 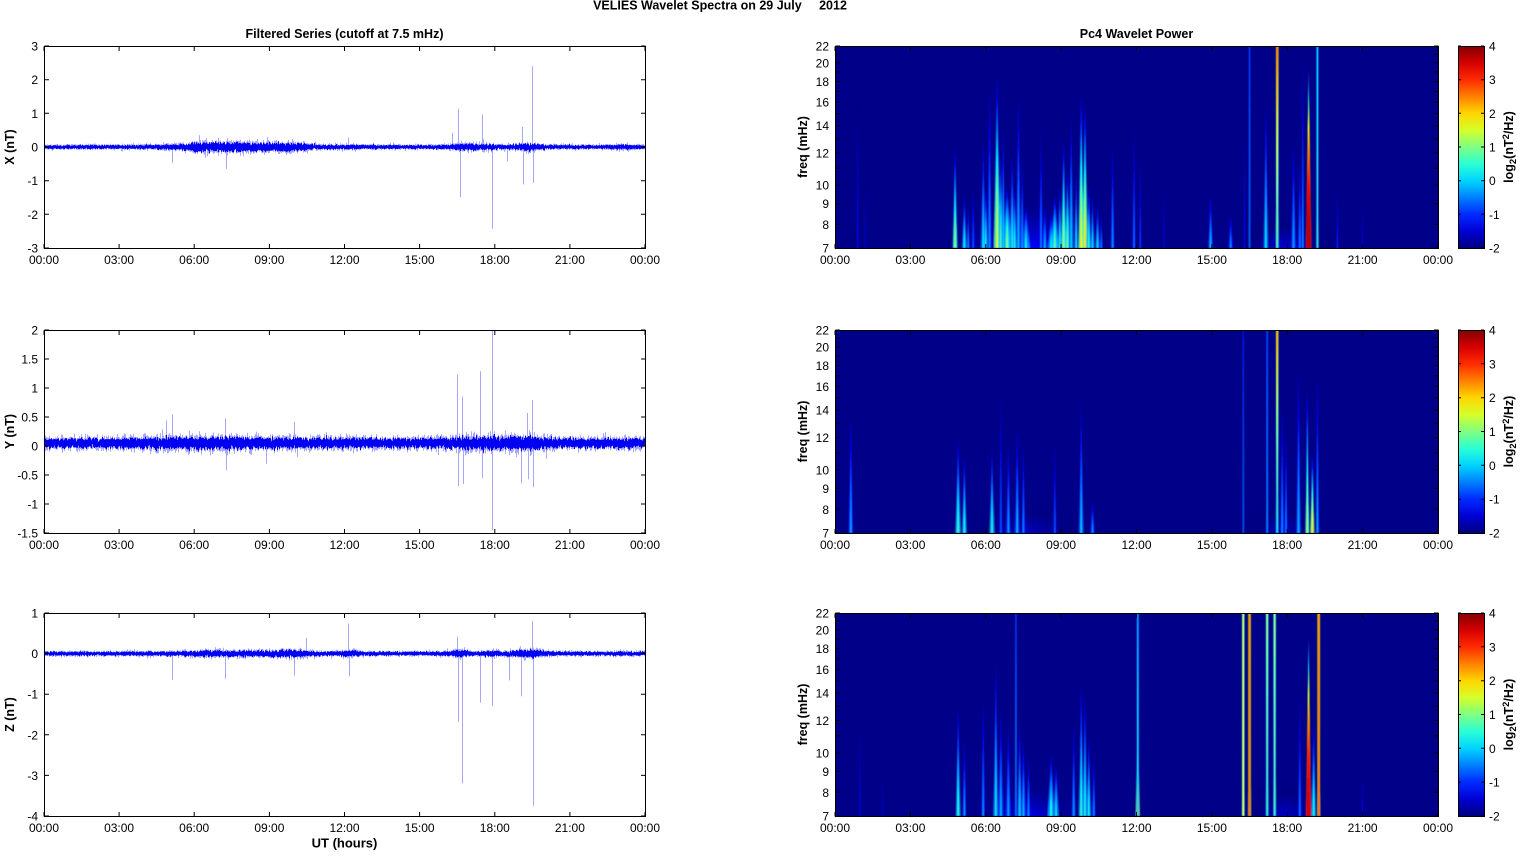 What do you see at coordinates (823, 721) in the screenshot?
I see `svg-text: 12` at bounding box center [823, 721].